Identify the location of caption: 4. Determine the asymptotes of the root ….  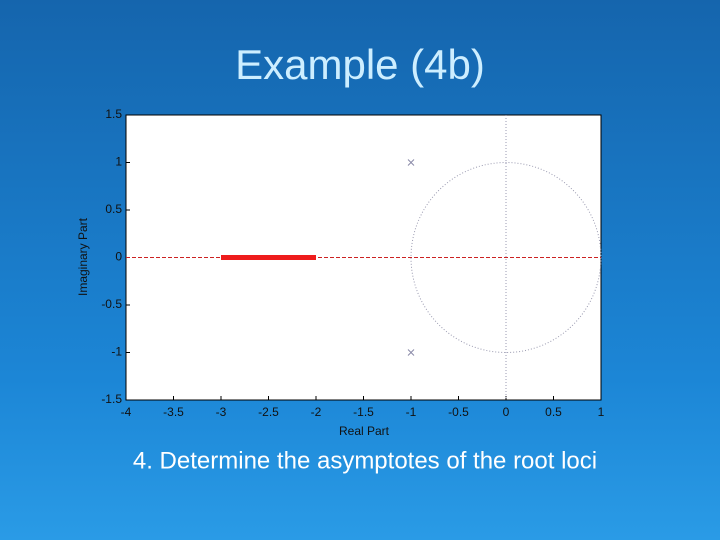
(365, 460).